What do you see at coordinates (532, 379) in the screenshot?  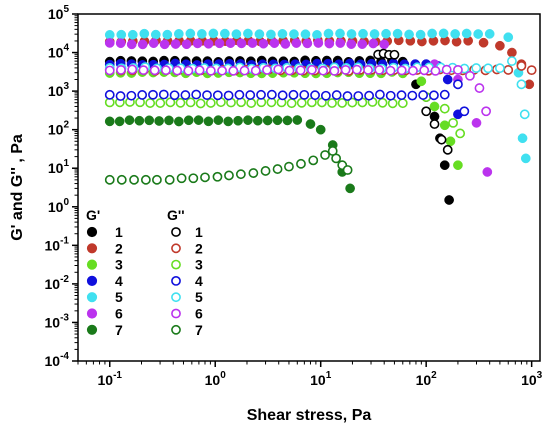 I see `x-tick-label: 103` at bounding box center [532, 379].